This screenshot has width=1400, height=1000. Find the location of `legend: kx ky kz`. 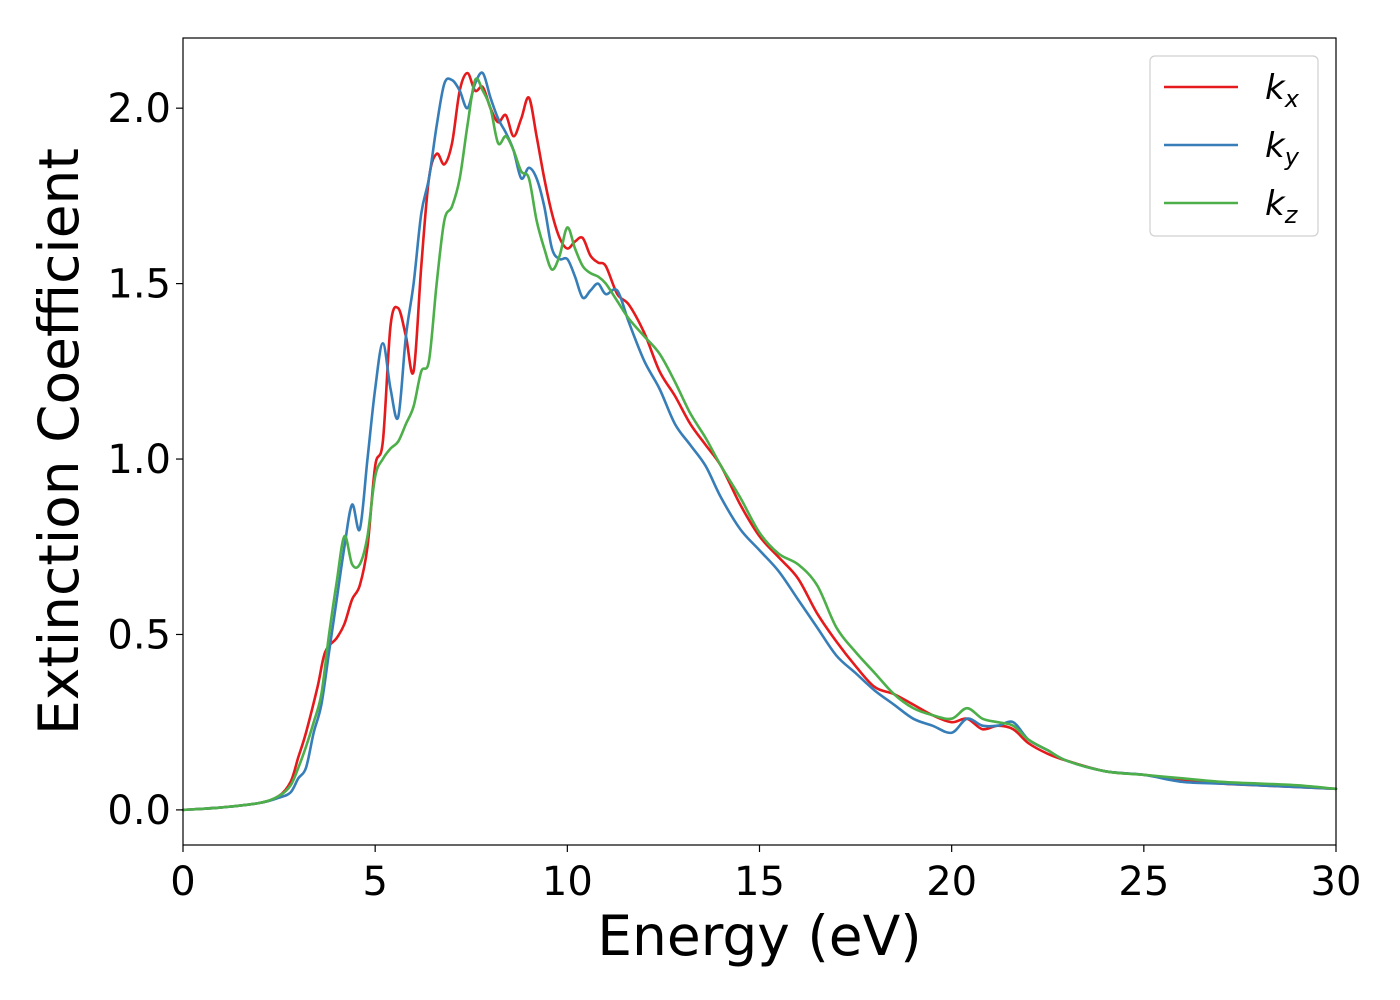

legend: kx ky kz is located at coordinates (1234, 146).